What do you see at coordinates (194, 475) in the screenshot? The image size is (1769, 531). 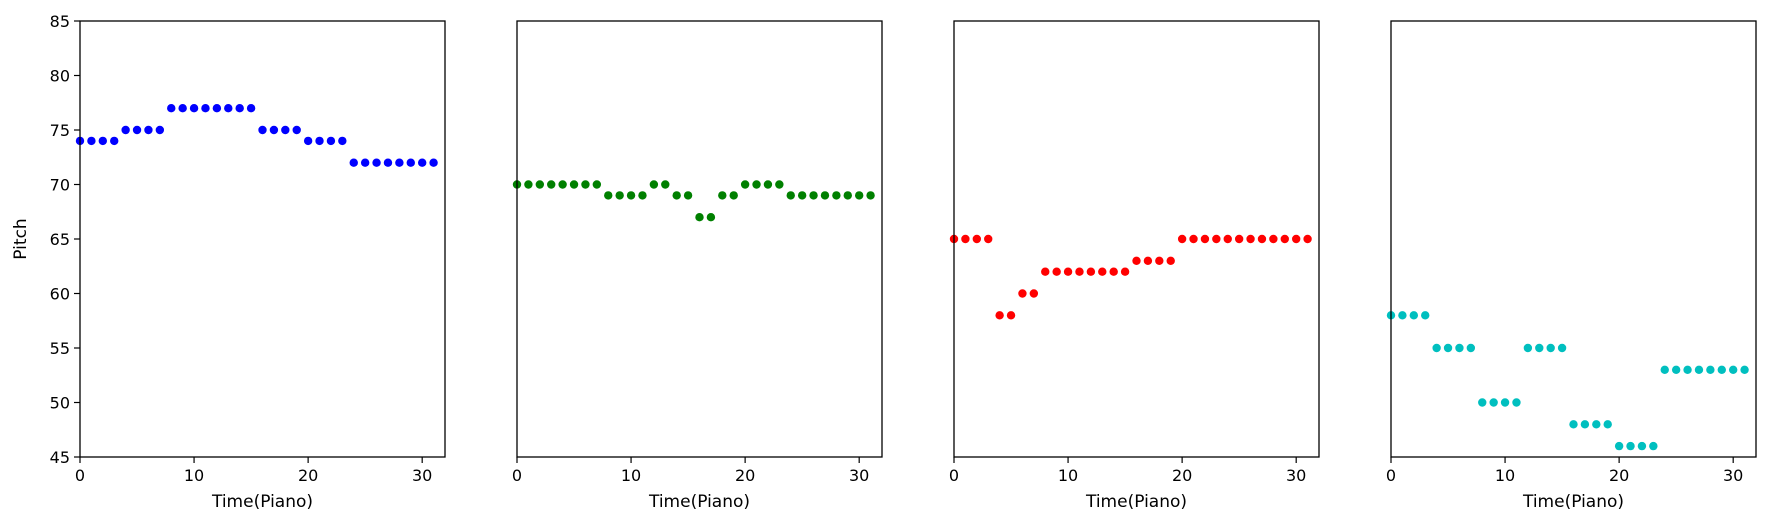 I see `x-tick-label: 10` at bounding box center [194, 475].